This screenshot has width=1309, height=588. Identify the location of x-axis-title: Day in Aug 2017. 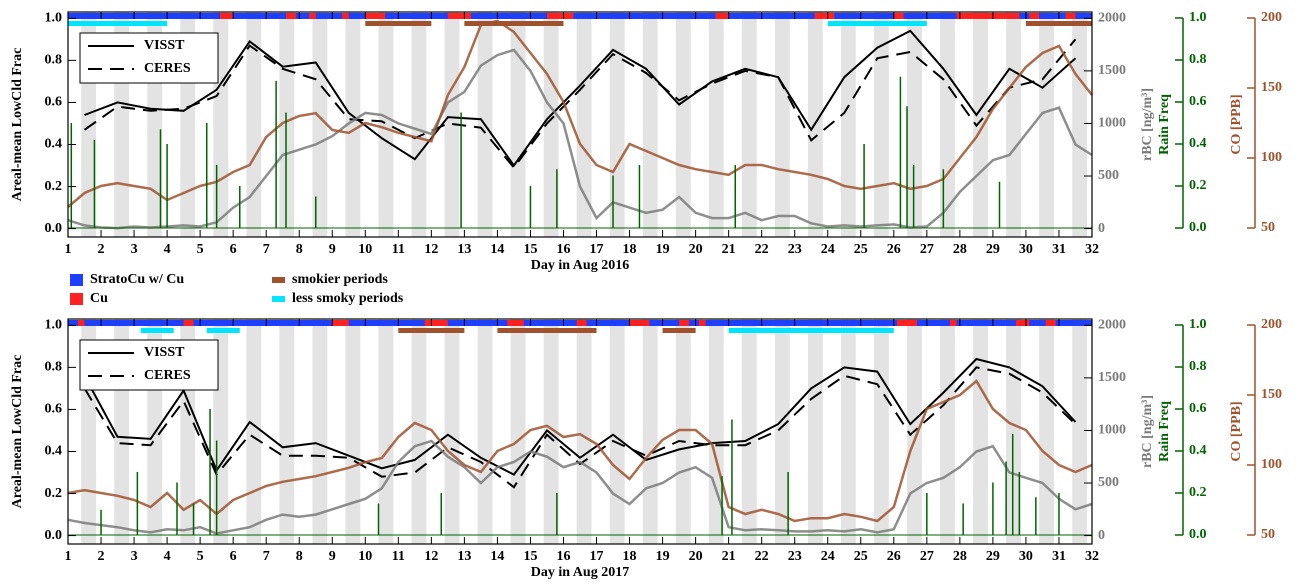
(580, 572).